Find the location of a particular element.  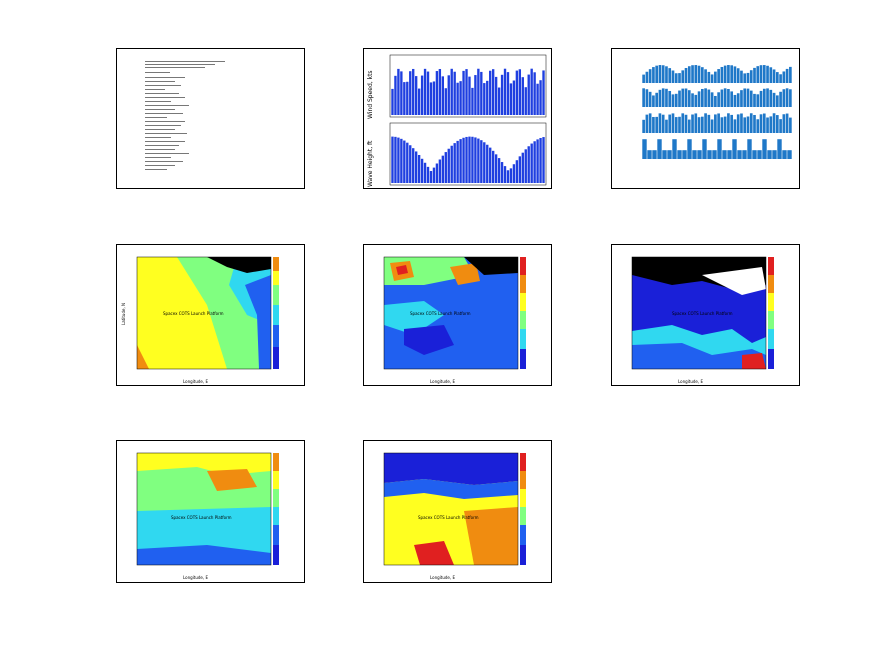

slide-thumbnail-stacked-bars is located at coordinates (705, 118).